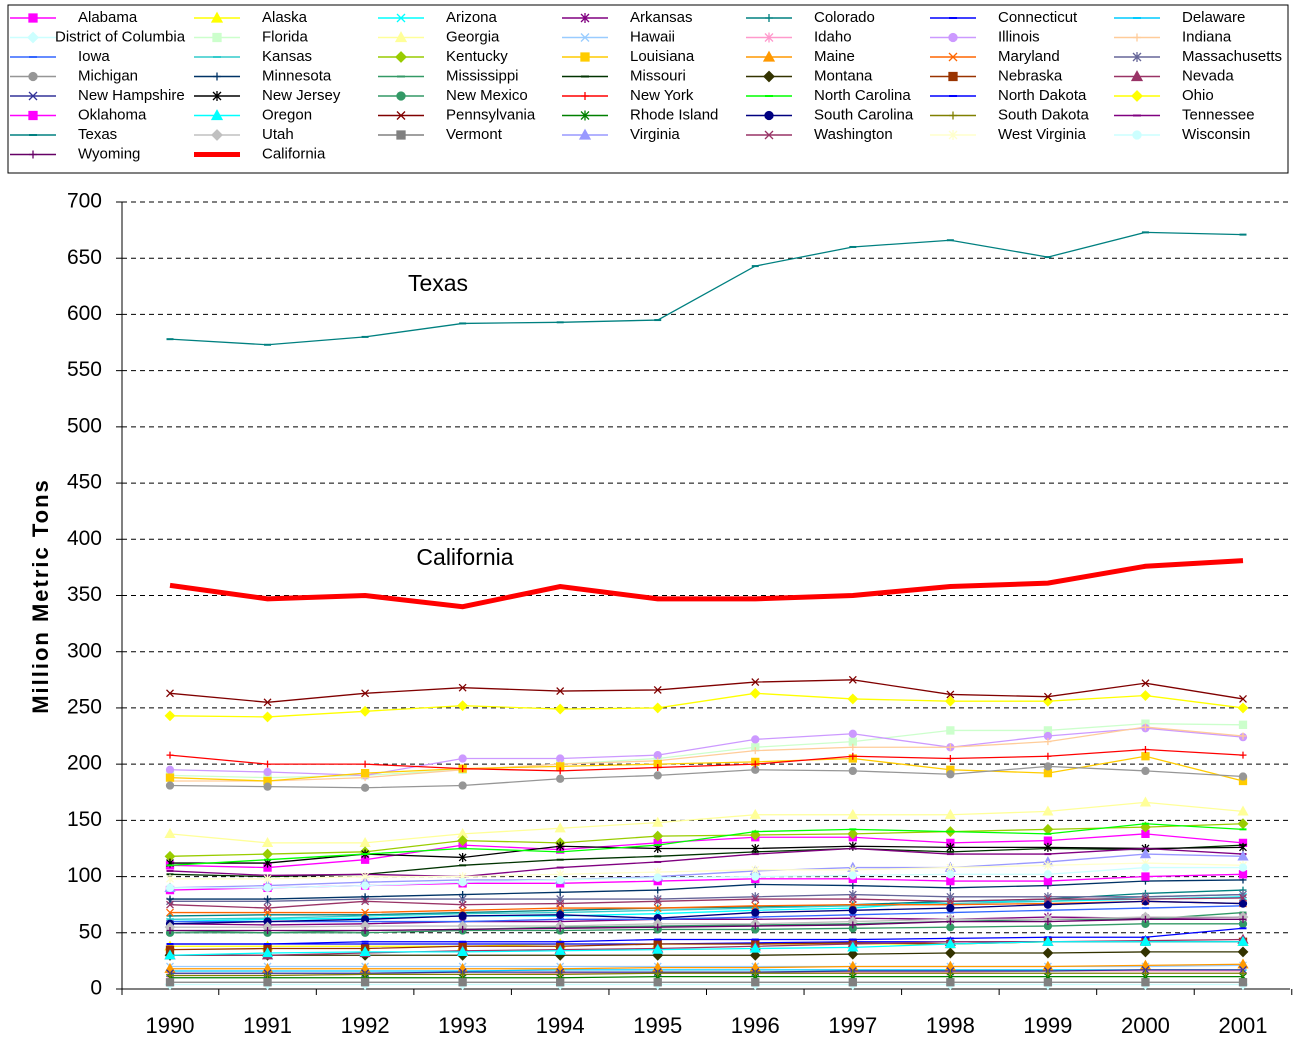 The image size is (1294, 1048). I want to click on y-tick-label: 0, so click(96, 988).